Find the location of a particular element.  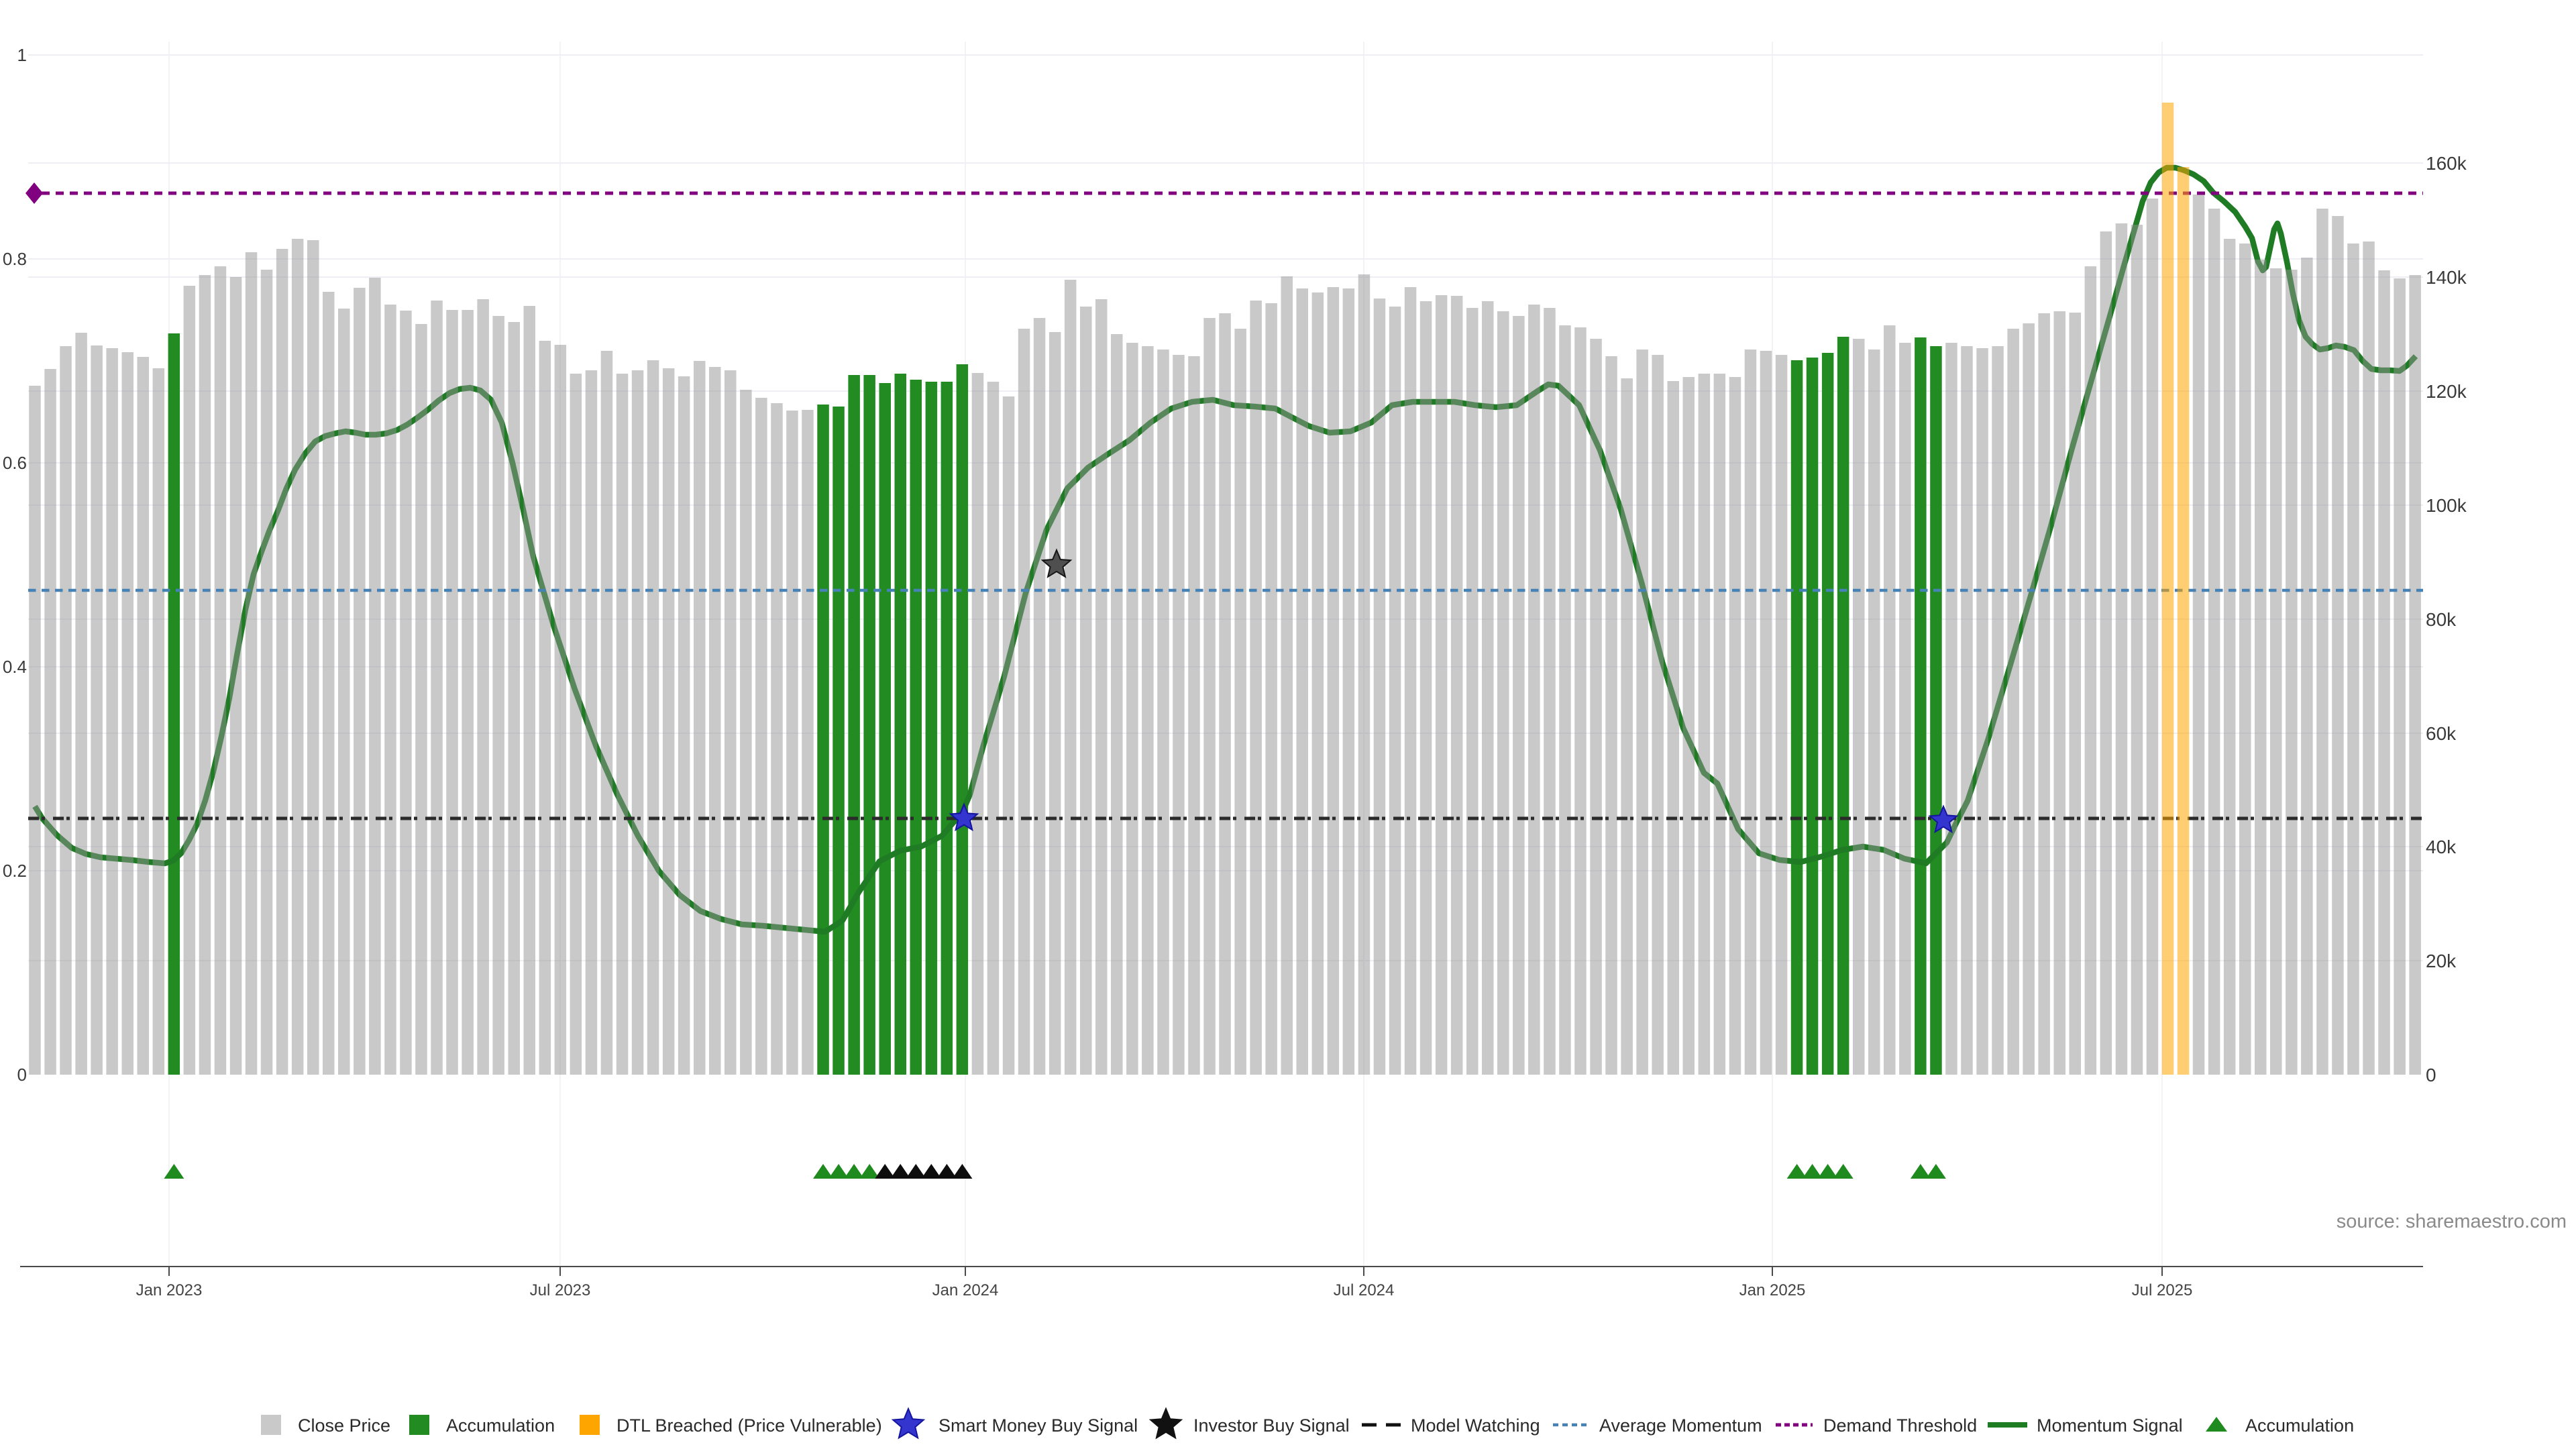

svg-text: 1 is located at coordinates (22, 55).